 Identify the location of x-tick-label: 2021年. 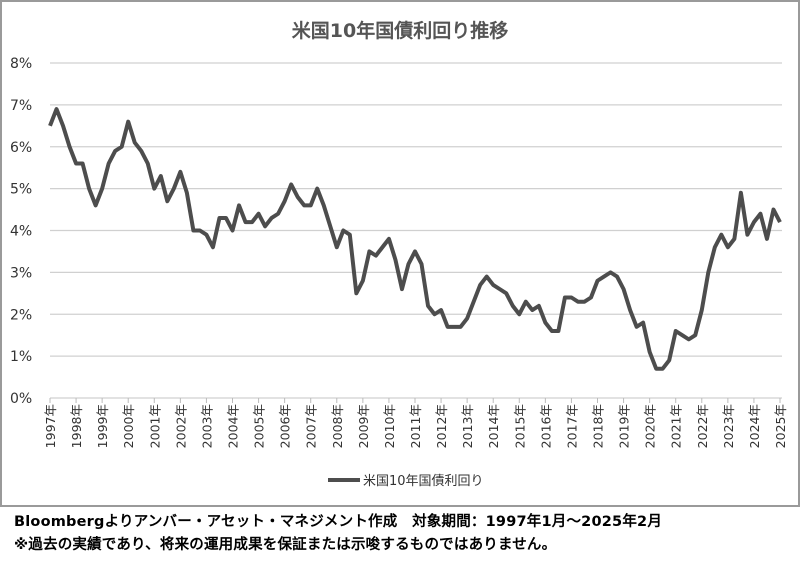
(676, 426).